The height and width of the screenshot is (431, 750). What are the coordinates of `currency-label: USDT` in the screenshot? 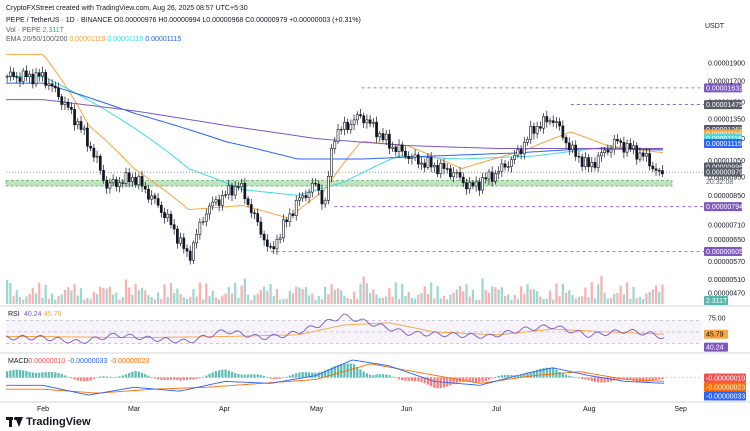 It's located at (715, 26).